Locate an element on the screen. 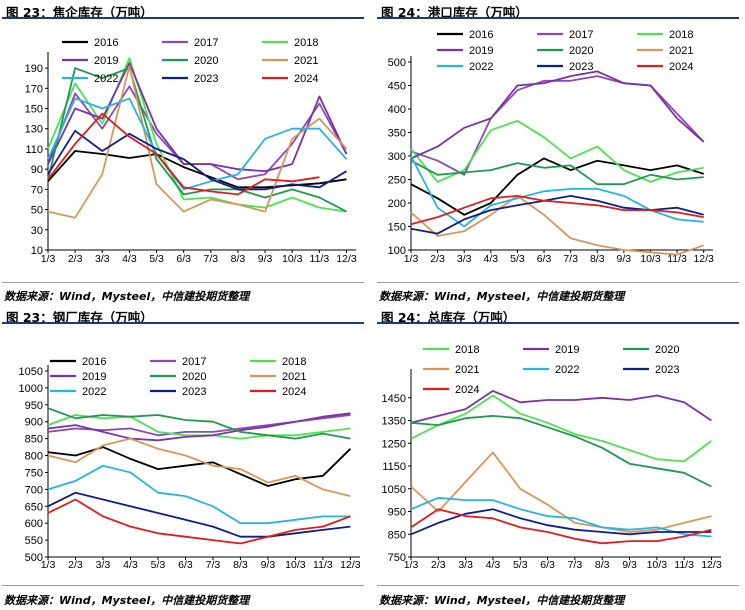 The image size is (745, 610). y-tick-label: 400 is located at coordinates (397, 110).